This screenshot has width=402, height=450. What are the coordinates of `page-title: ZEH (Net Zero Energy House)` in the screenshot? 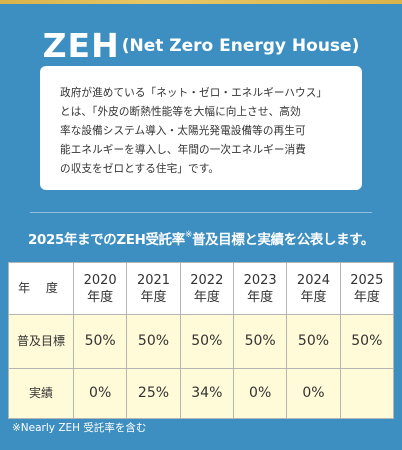 It's located at (201, 45).